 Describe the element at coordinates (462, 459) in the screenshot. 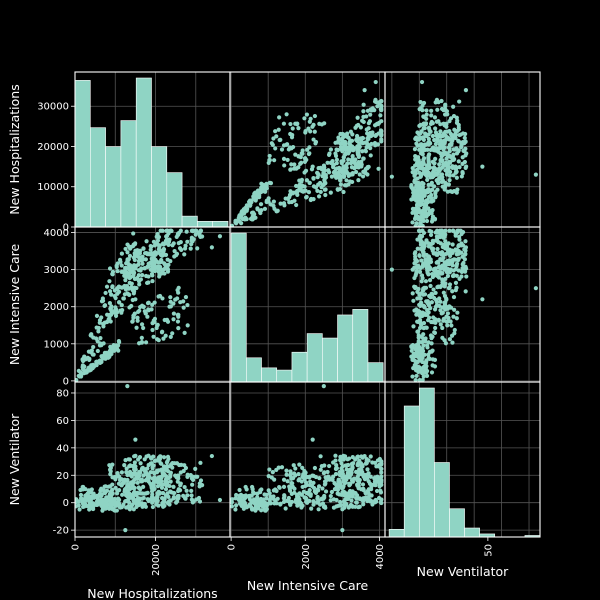

I see `panel-frame` at that location.